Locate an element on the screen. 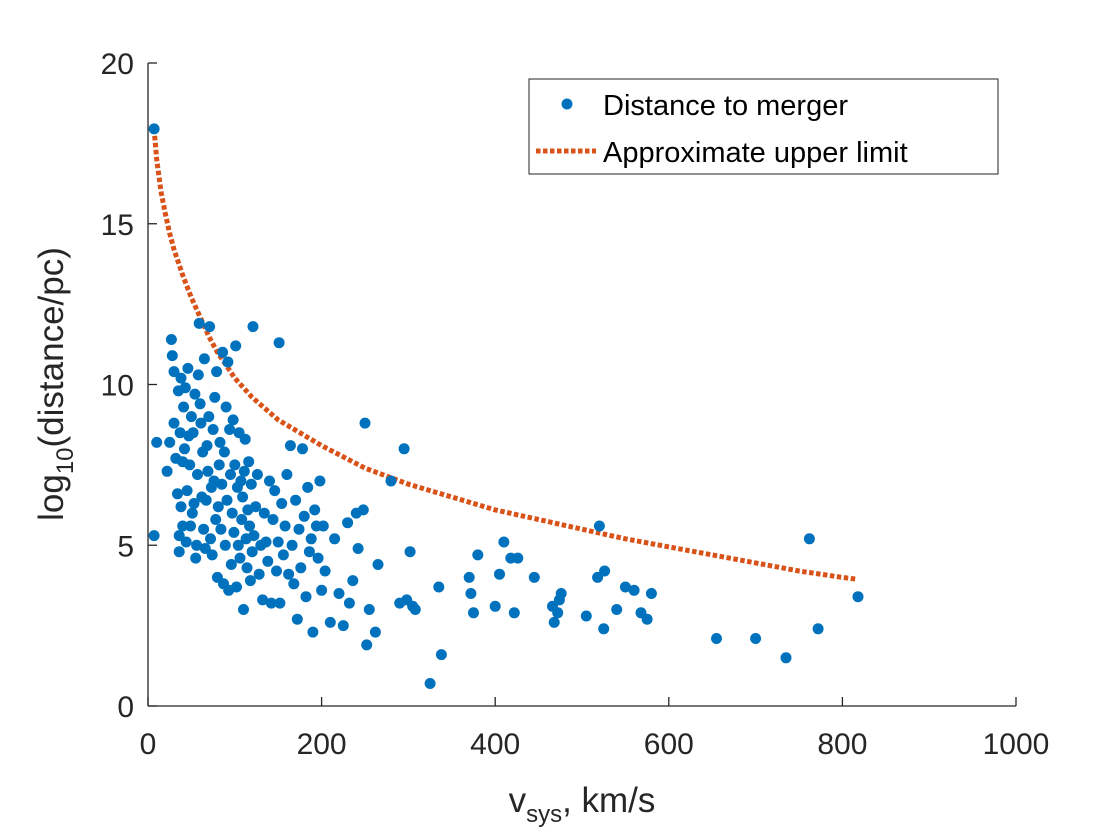  y-tick-label: 10 is located at coordinates (117, 386).